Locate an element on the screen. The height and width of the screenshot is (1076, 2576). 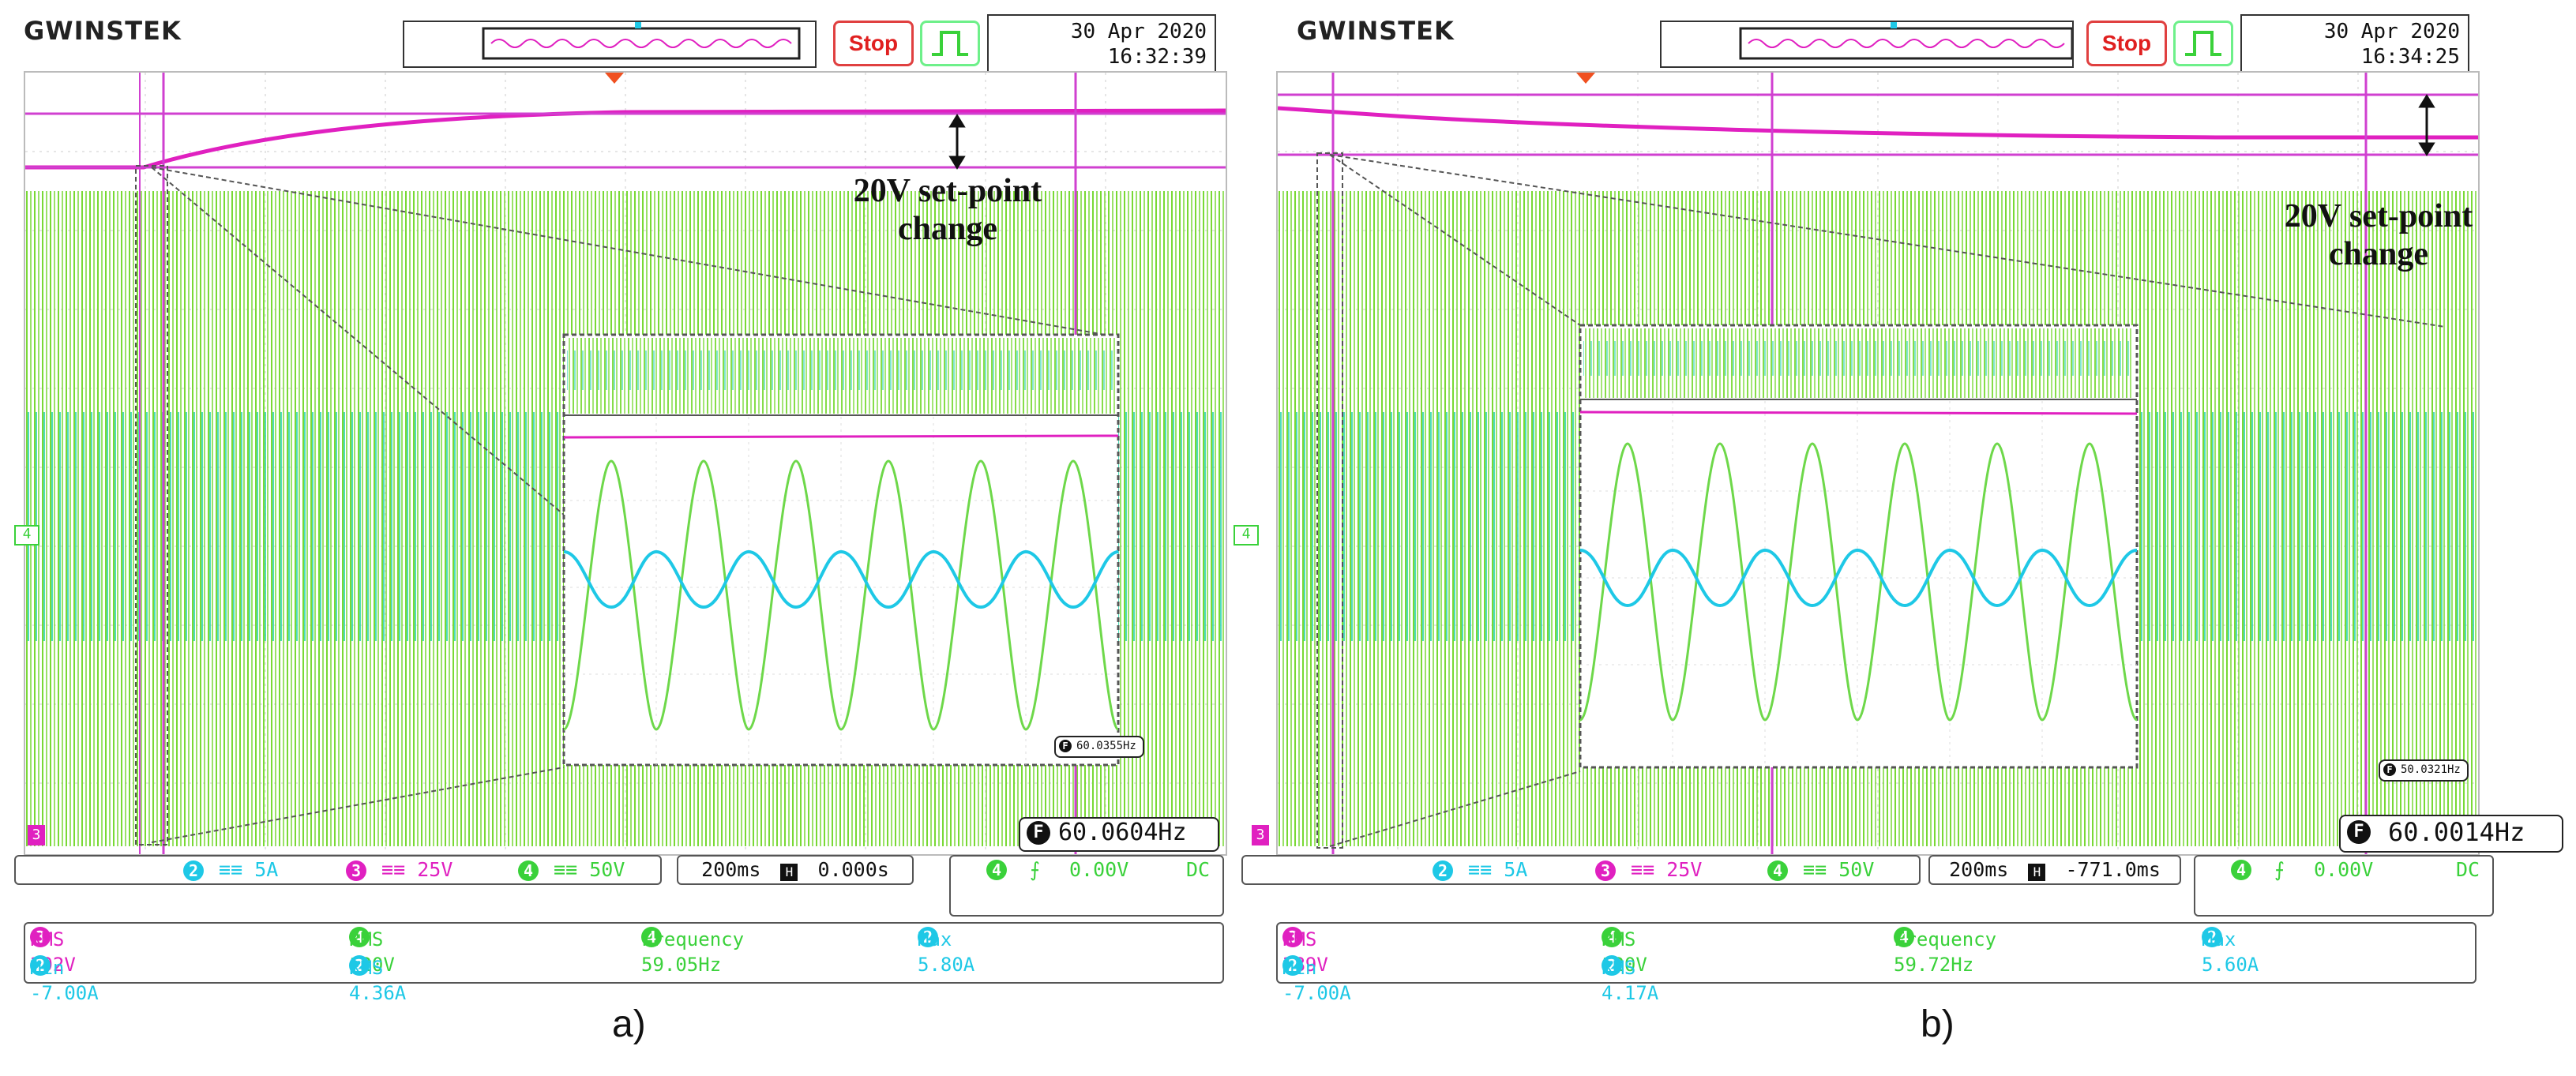
frequency-readout: F 60.0604Hz is located at coordinates (1119, 835).